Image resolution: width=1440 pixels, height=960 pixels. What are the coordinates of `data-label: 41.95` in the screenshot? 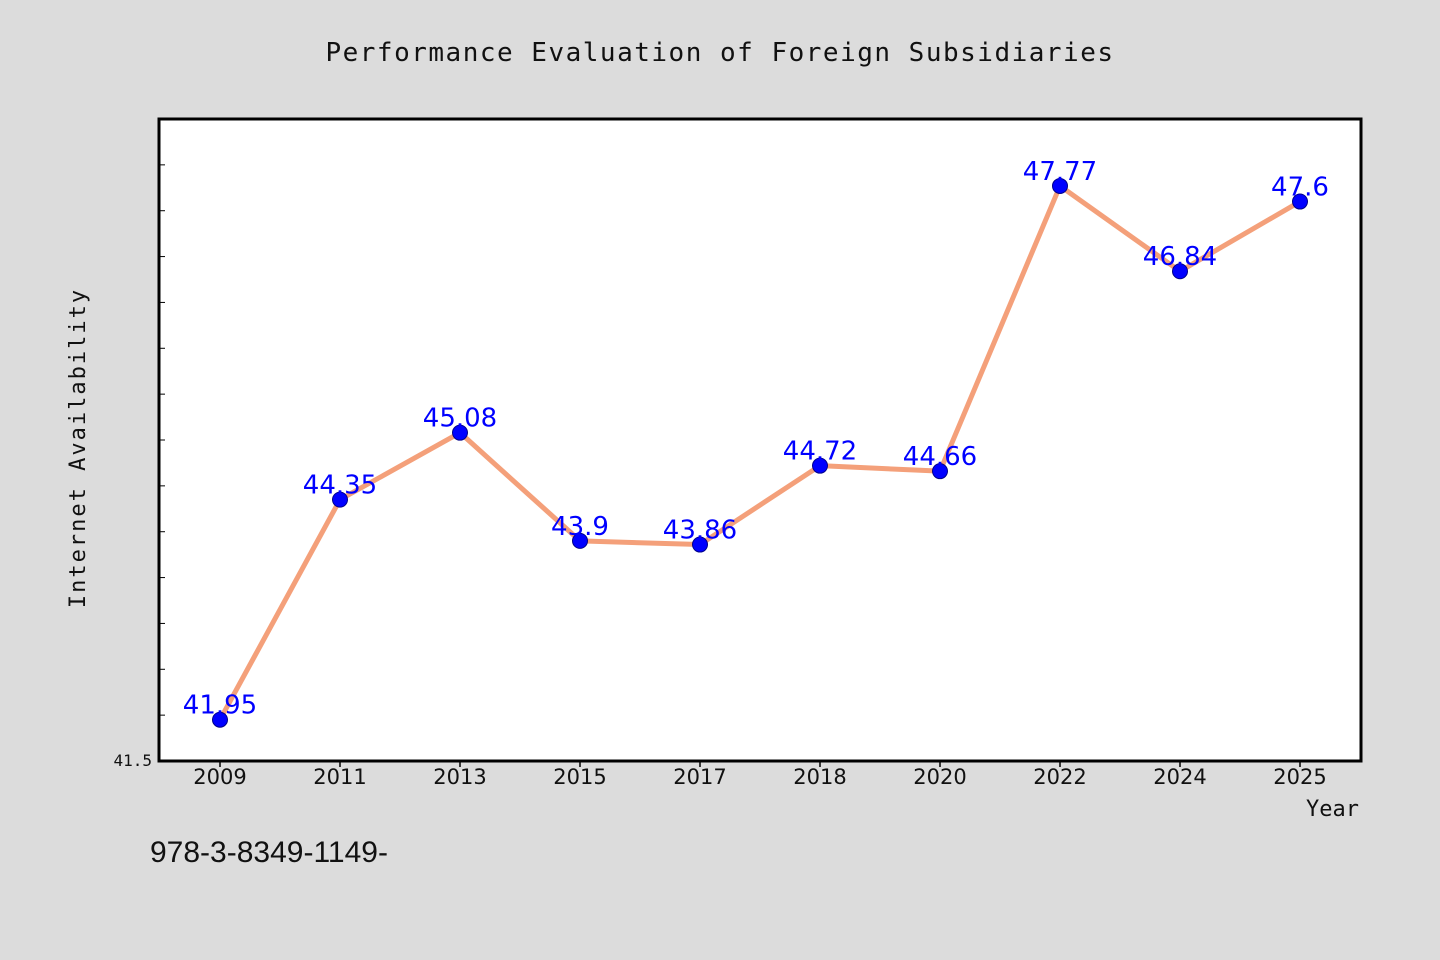 It's located at (220, 706).